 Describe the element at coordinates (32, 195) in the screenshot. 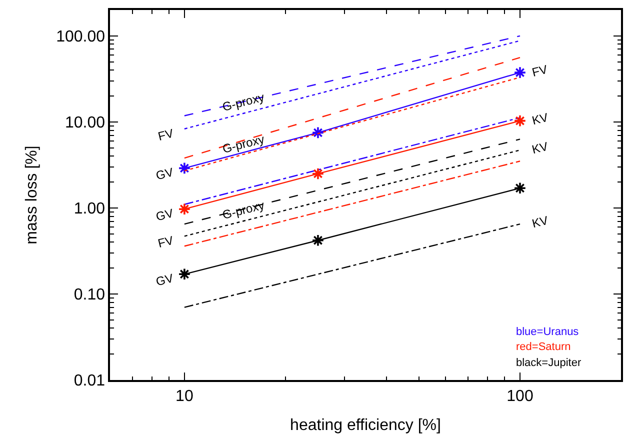

I see `y-axis-title: mass loss [%]` at that location.